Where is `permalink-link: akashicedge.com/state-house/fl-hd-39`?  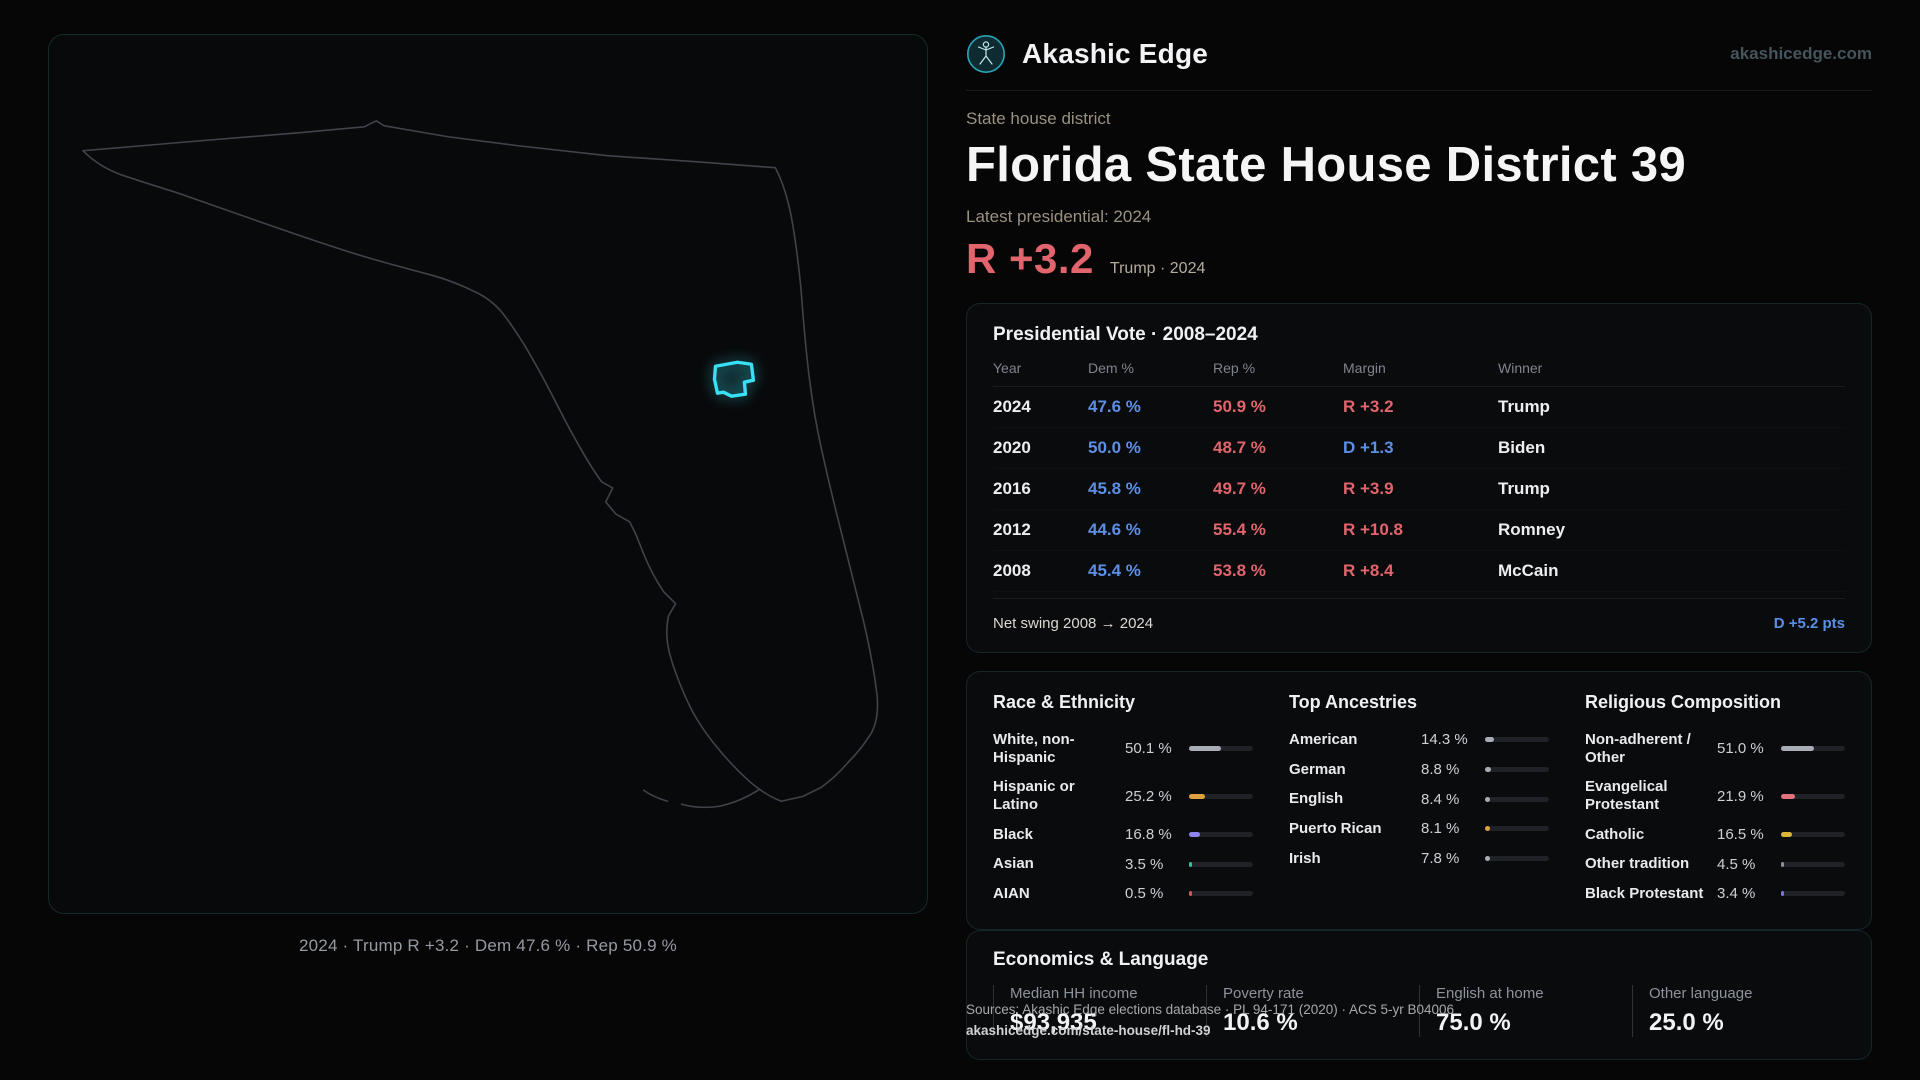
permalink-link: akashicedge.com/state-house/fl-hd-39 is located at coordinates (1088, 1031).